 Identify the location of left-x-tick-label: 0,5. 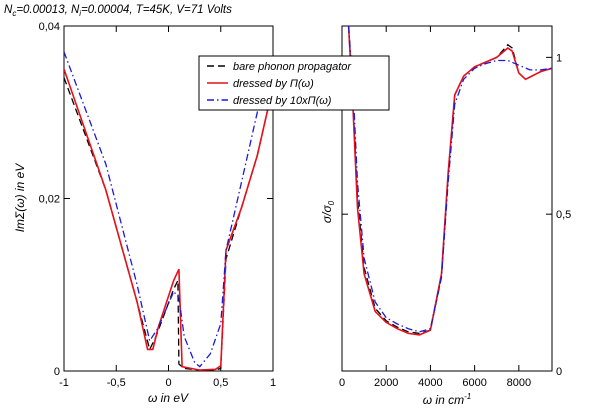
(220, 383).